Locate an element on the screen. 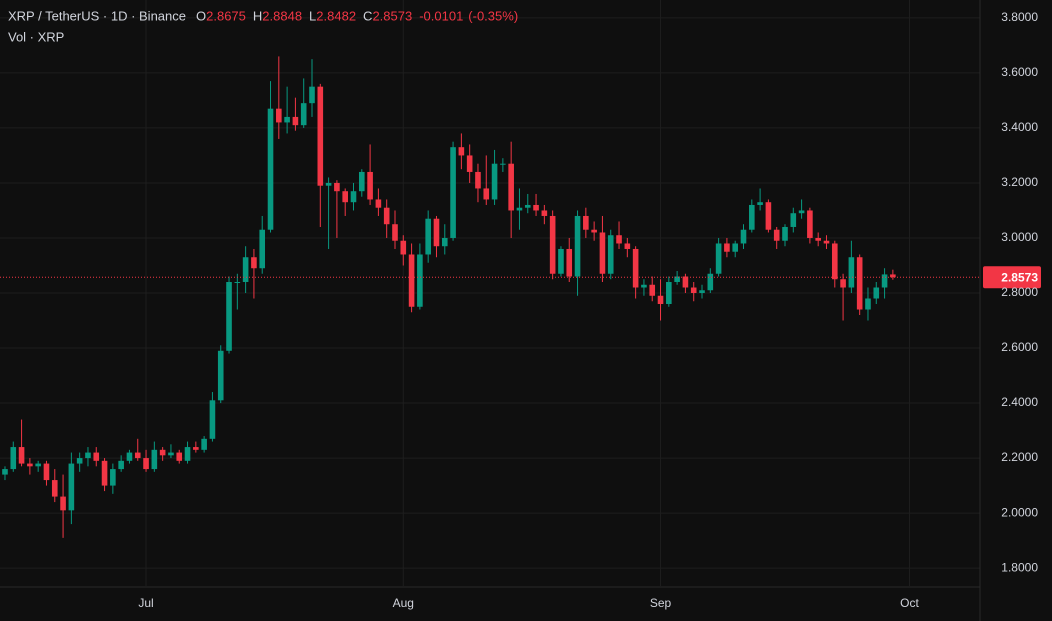  legend-value: 2.8848 is located at coordinates (282, 15).